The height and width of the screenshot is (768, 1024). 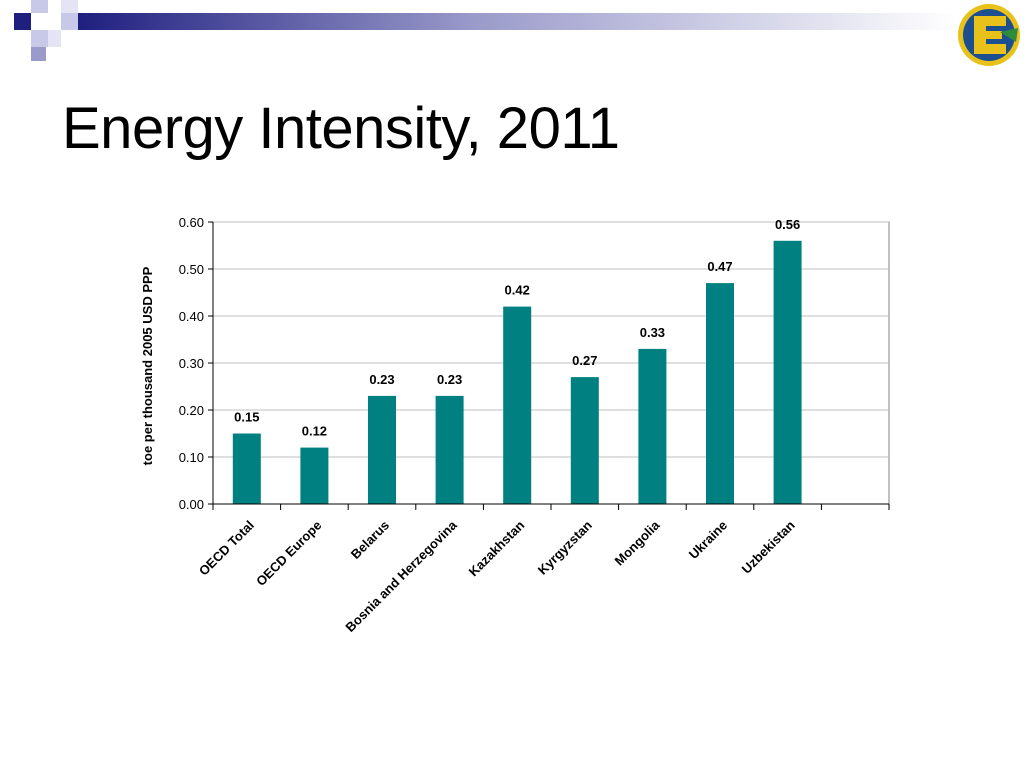 What do you see at coordinates (191, 504) in the screenshot?
I see `y-tick-label: 0.00` at bounding box center [191, 504].